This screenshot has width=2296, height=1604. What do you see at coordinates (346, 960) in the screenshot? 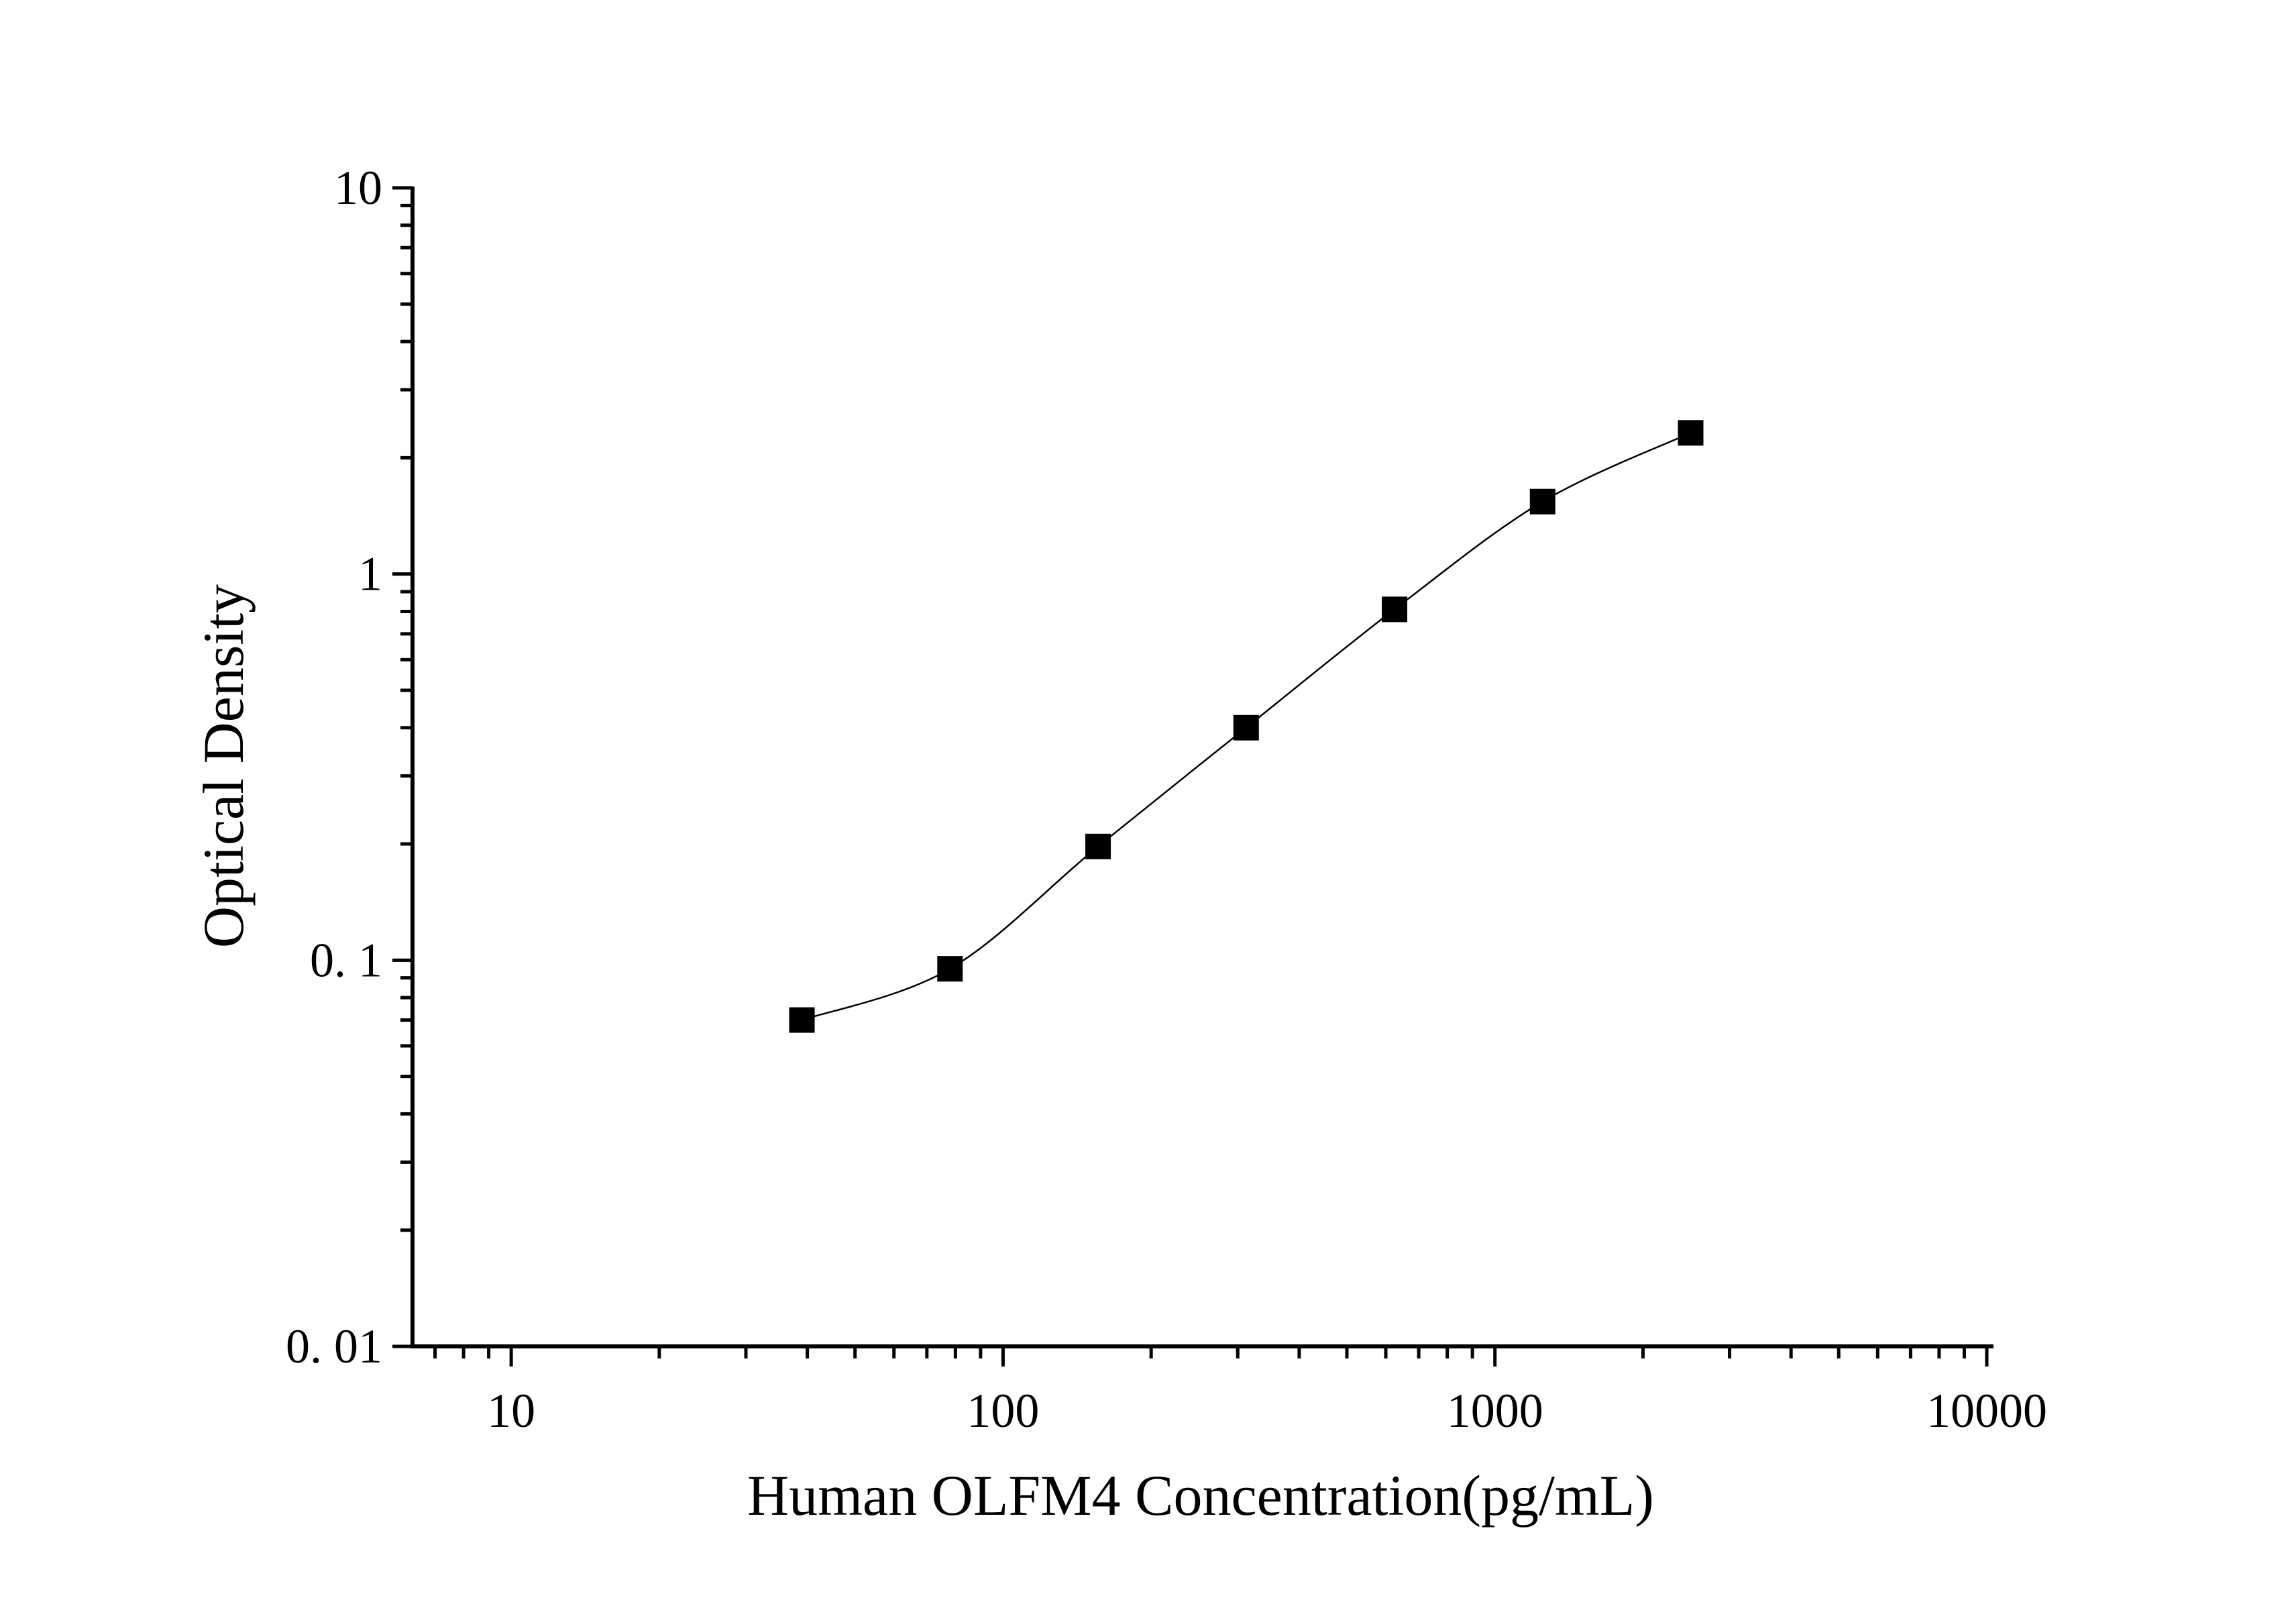
I see `y-tick-label: 0. 1` at bounding box center [346, 960].